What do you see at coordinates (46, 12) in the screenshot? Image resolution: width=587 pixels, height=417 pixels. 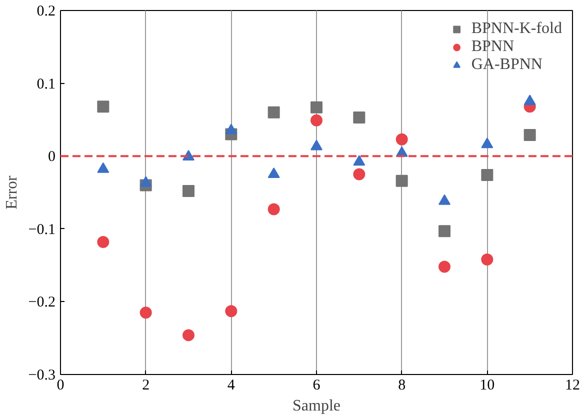 I see `y-tick-label: 0.2` at bounding box center [46, 12].